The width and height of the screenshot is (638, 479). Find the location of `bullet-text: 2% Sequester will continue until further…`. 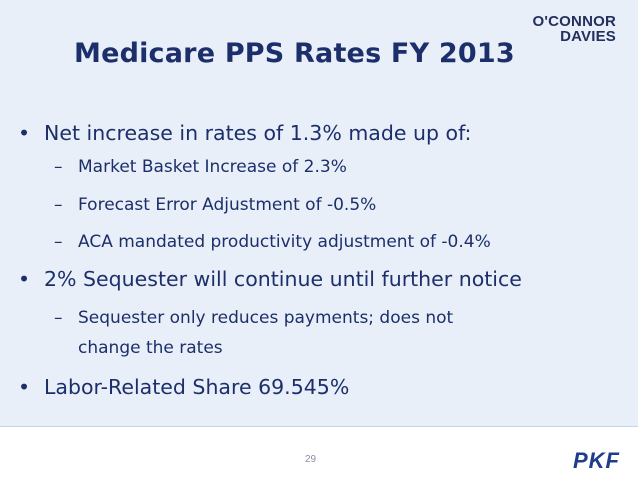

bullet-text: 2% Sequester will continue until further… is located at coordinates (283, 279).